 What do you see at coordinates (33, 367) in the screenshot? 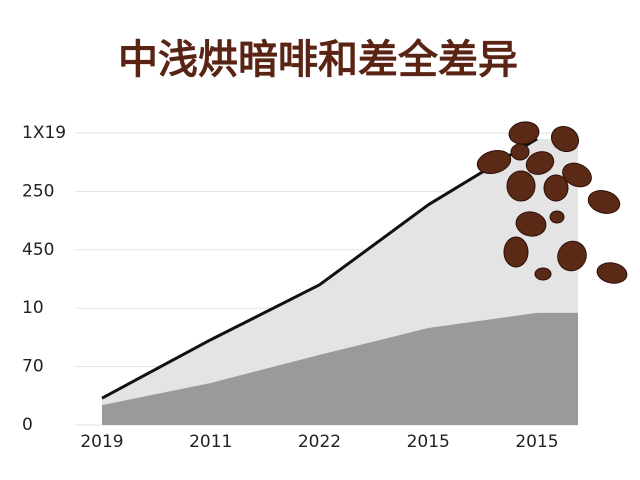
I see `y-tick-label: 70` at bounding box center [33, 367].